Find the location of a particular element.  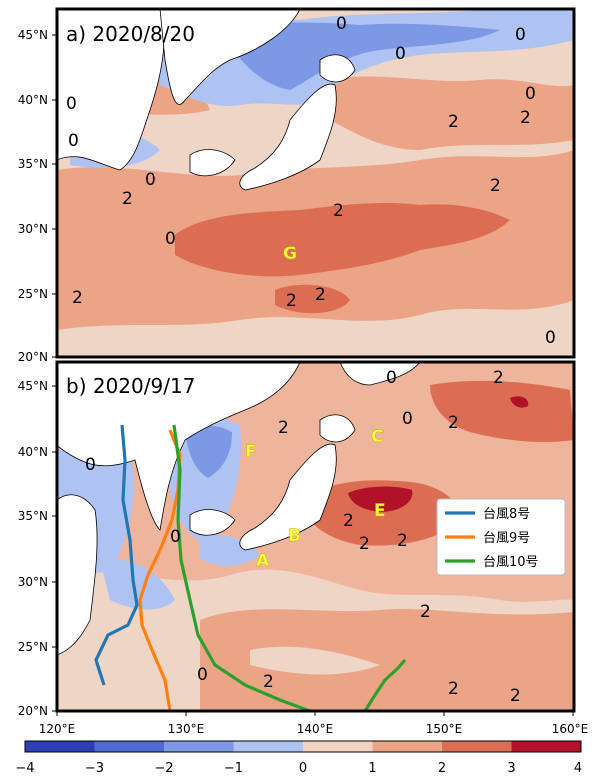

longitude-axis: 120°E 130°E 140°E 150°E 160°E is located at coordinates (314, 723).